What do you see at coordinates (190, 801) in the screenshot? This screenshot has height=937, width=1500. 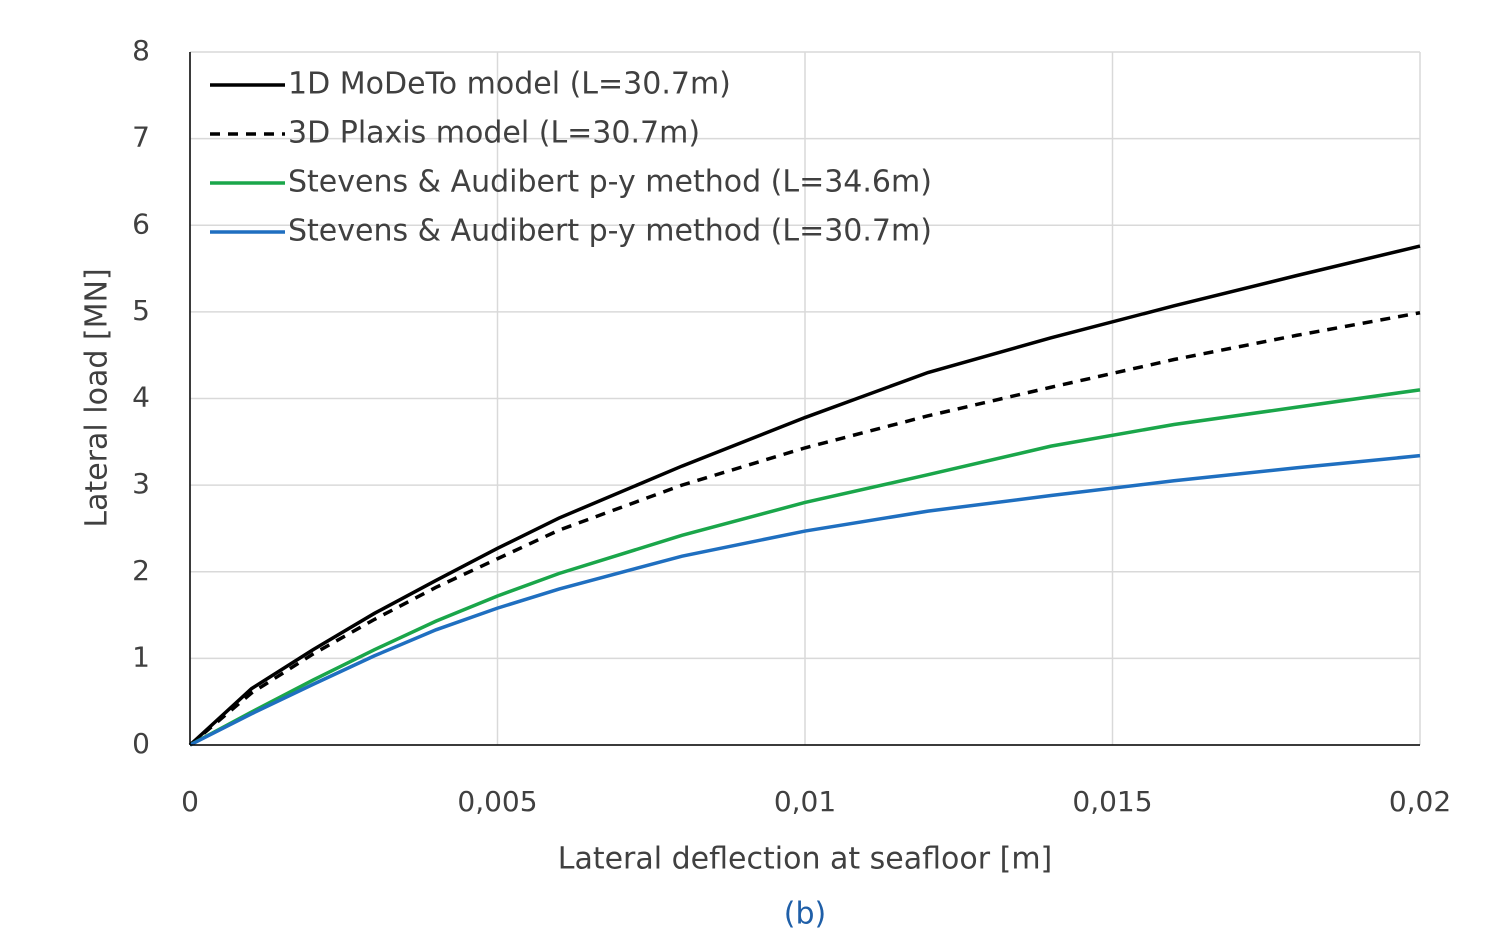 I see `x-tick-label: 0` at bounding box center [190, 801].